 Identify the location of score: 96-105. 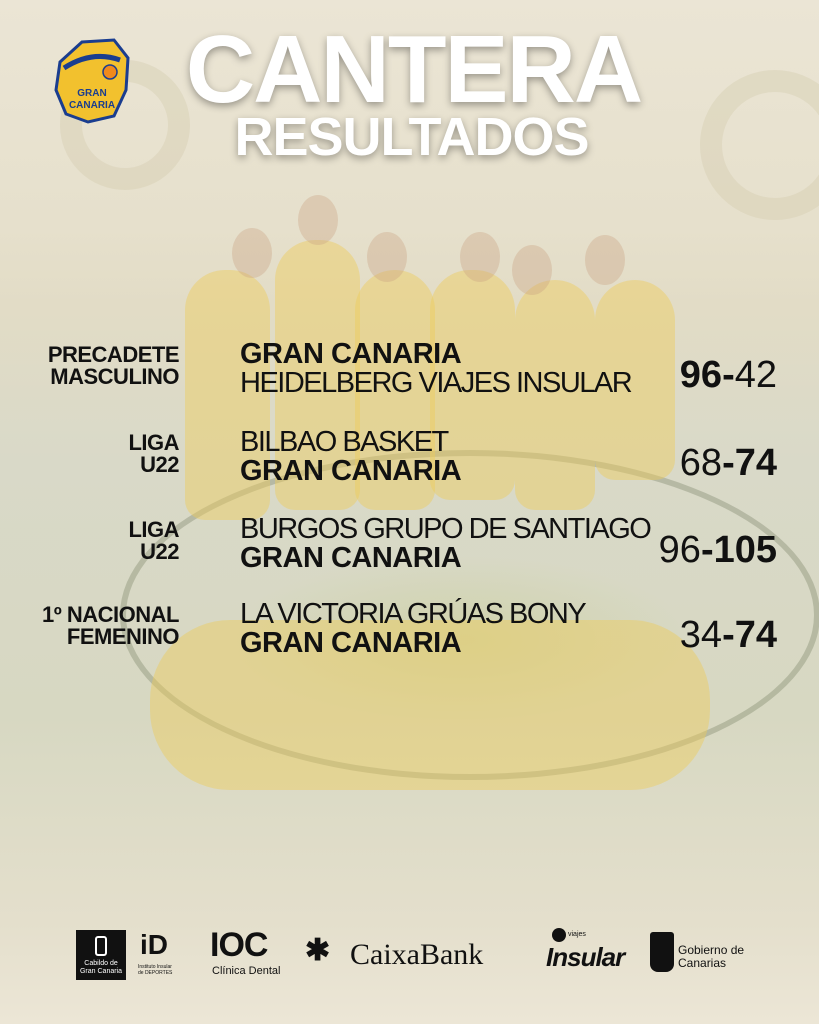
(717, 550).